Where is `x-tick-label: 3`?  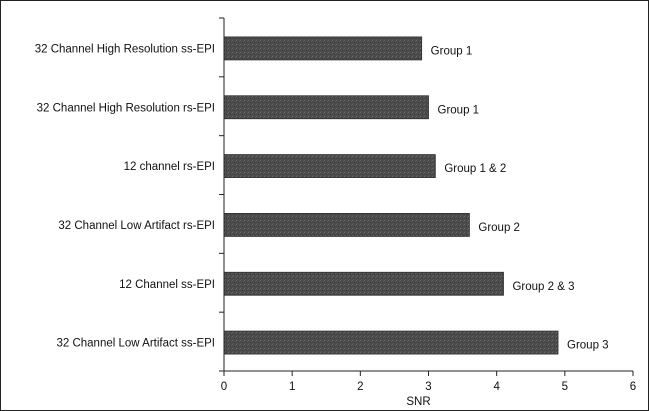
x-tick-label: 3 is located at coordinates (428, 387).